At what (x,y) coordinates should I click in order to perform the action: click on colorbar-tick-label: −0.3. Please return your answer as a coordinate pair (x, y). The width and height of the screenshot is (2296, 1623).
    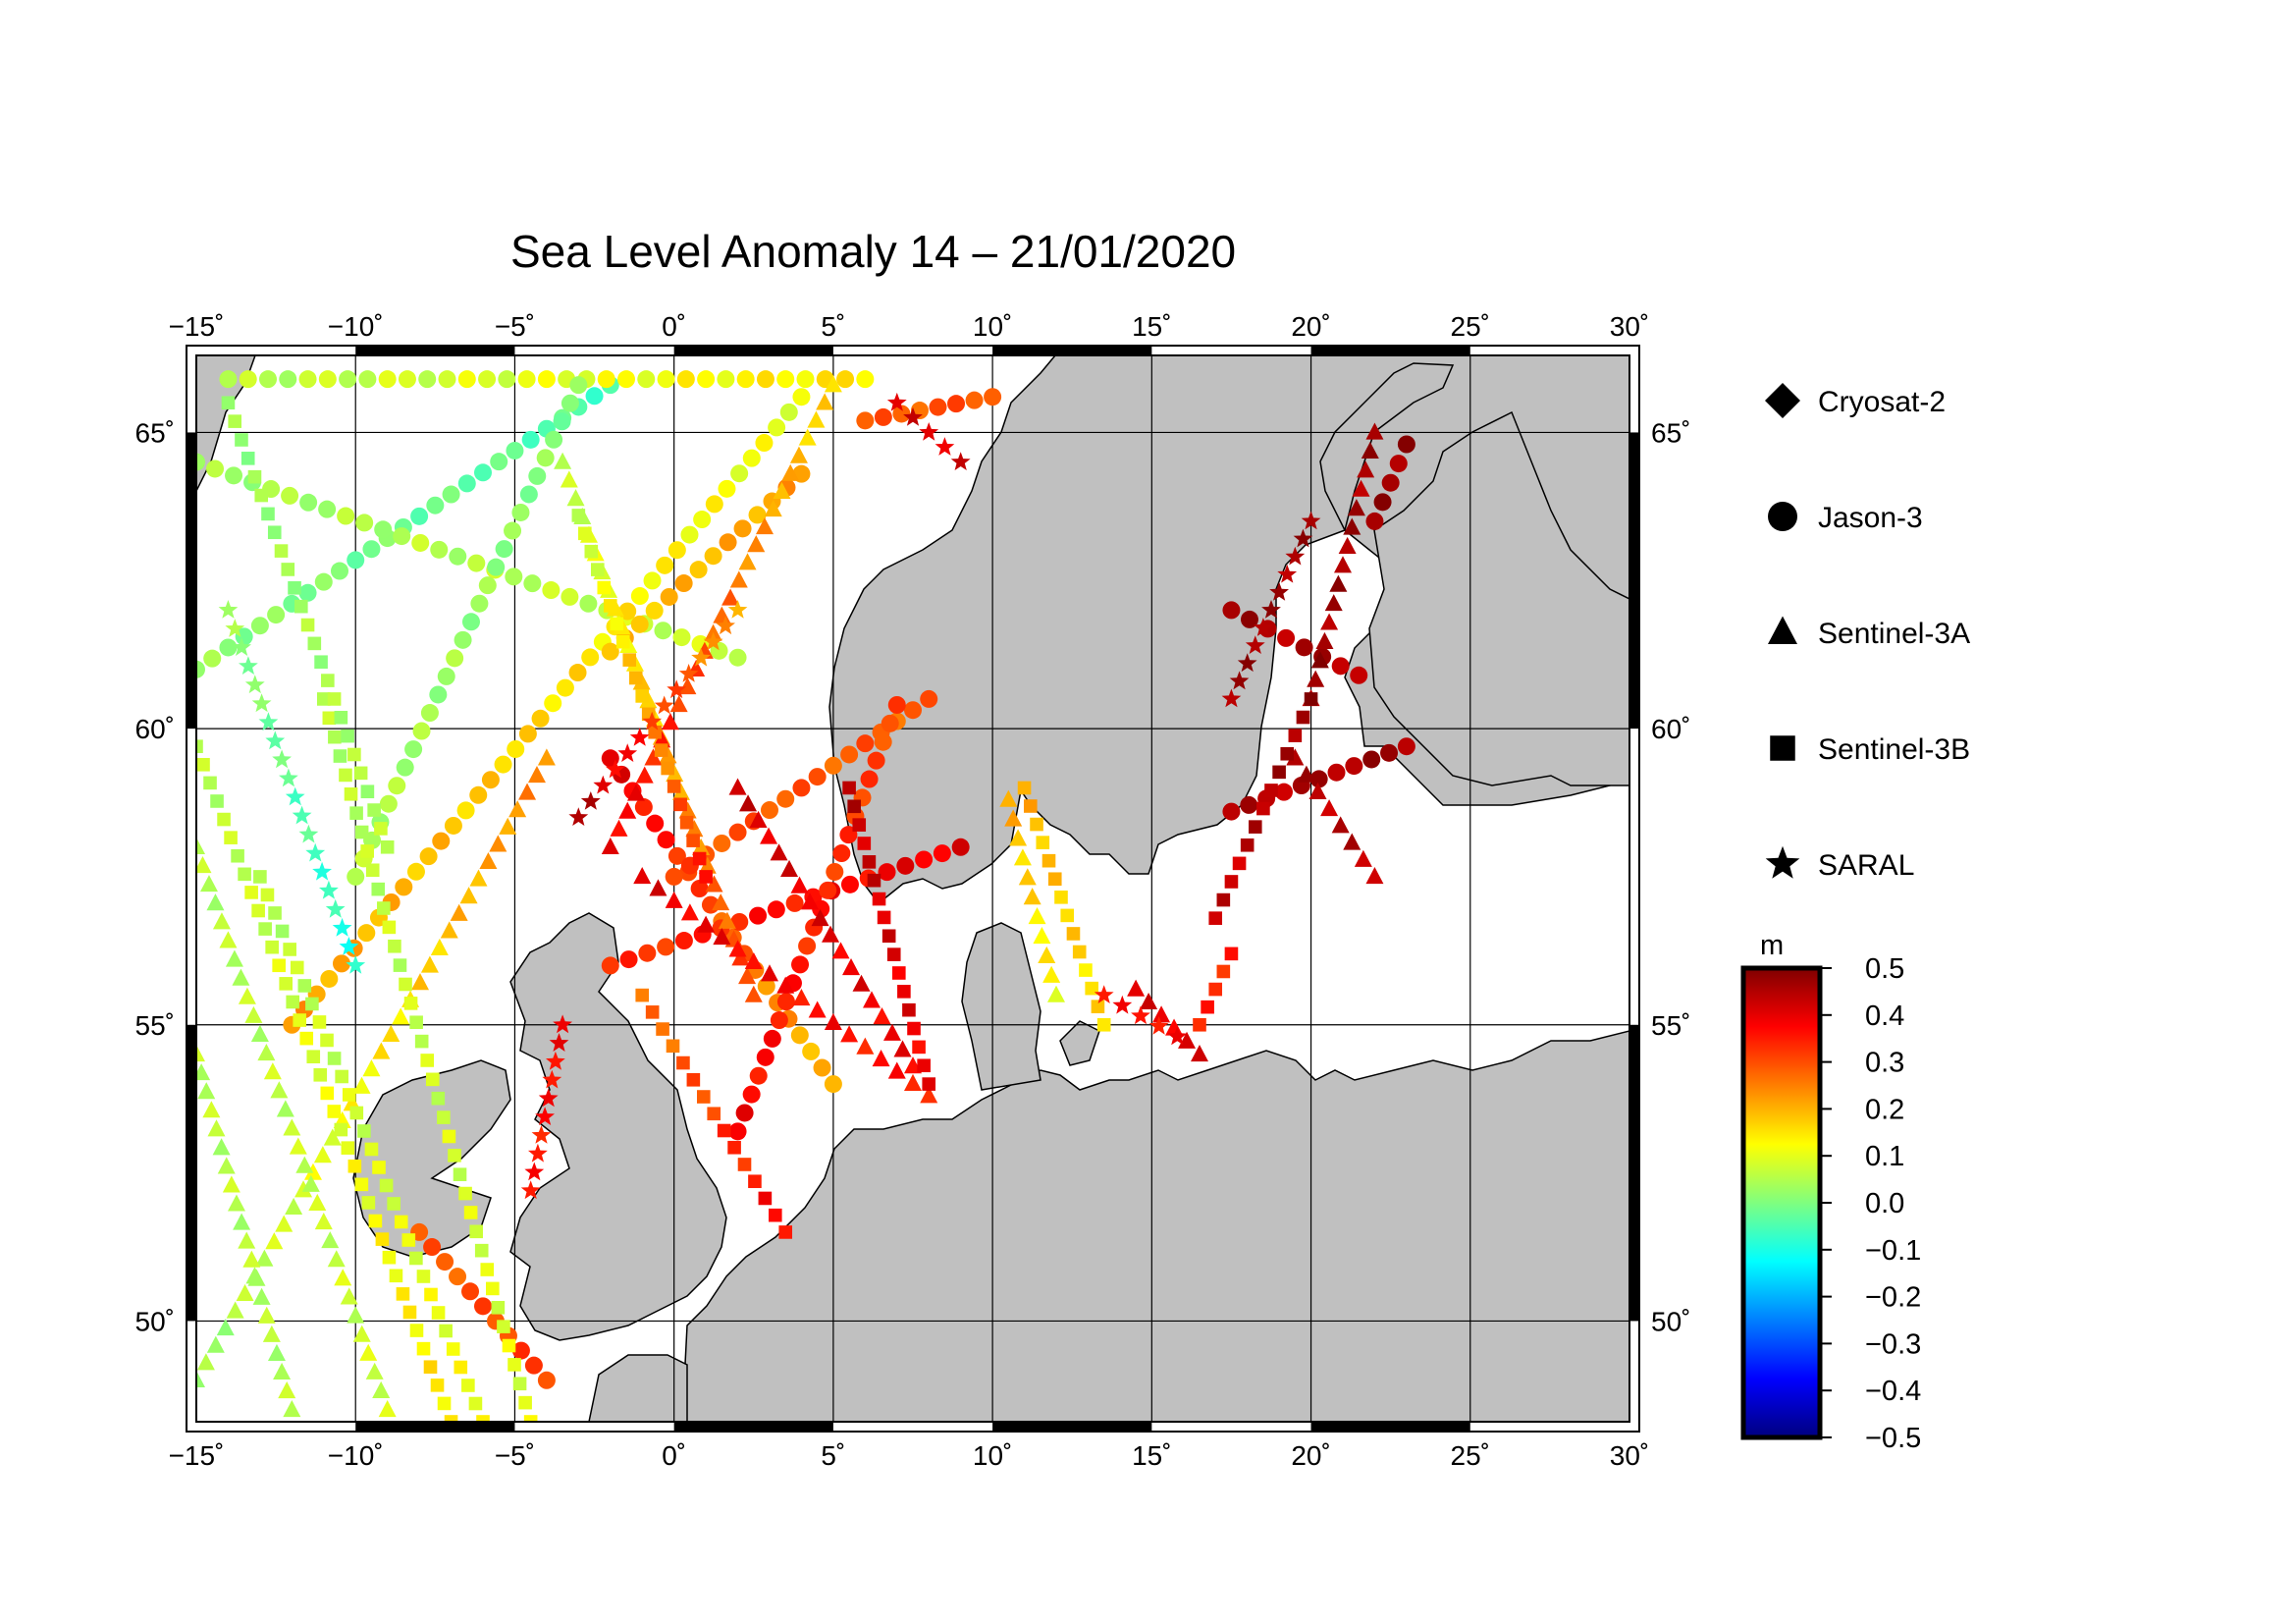
    Looking at the image, I should click on (1893, 1344).